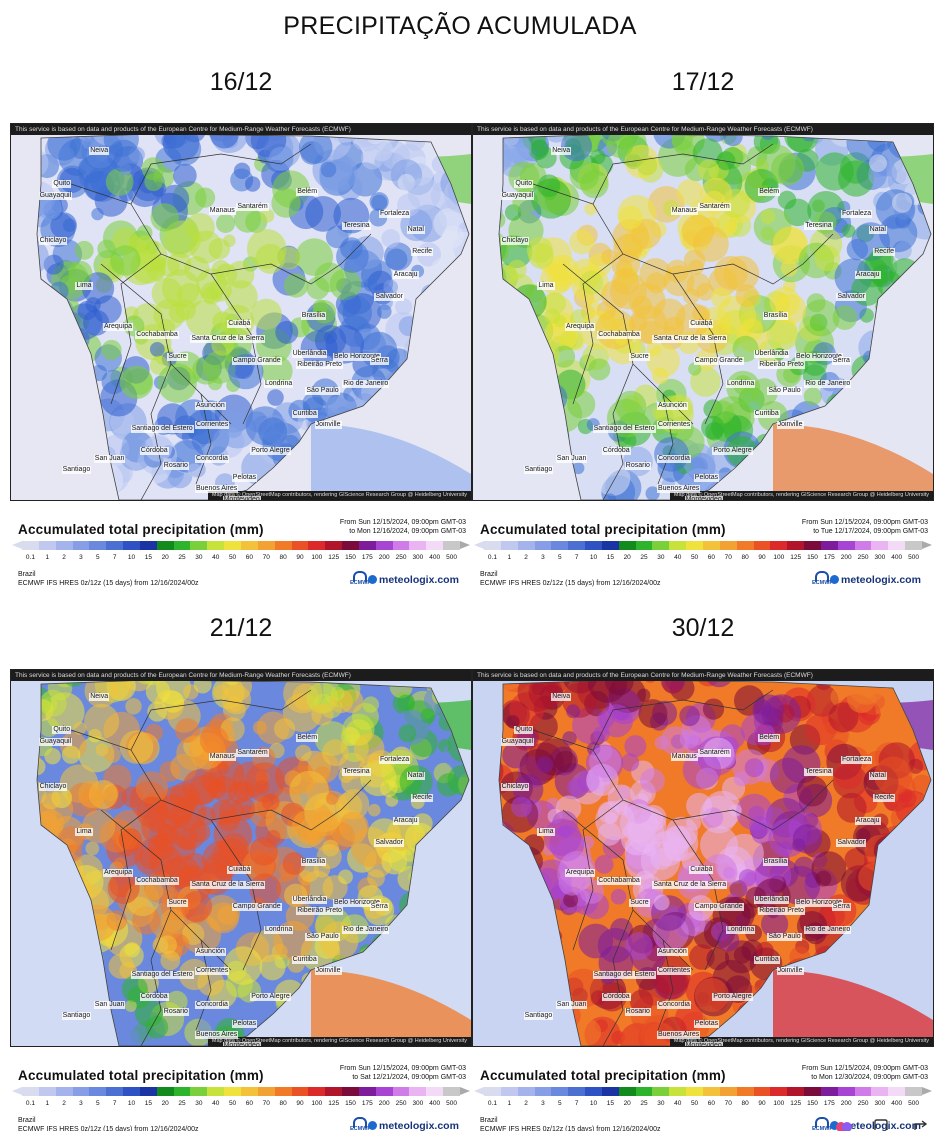  Describe the element at coordinates (538, 470) in the screenshot. I see `city-label: Santiago` at that location.